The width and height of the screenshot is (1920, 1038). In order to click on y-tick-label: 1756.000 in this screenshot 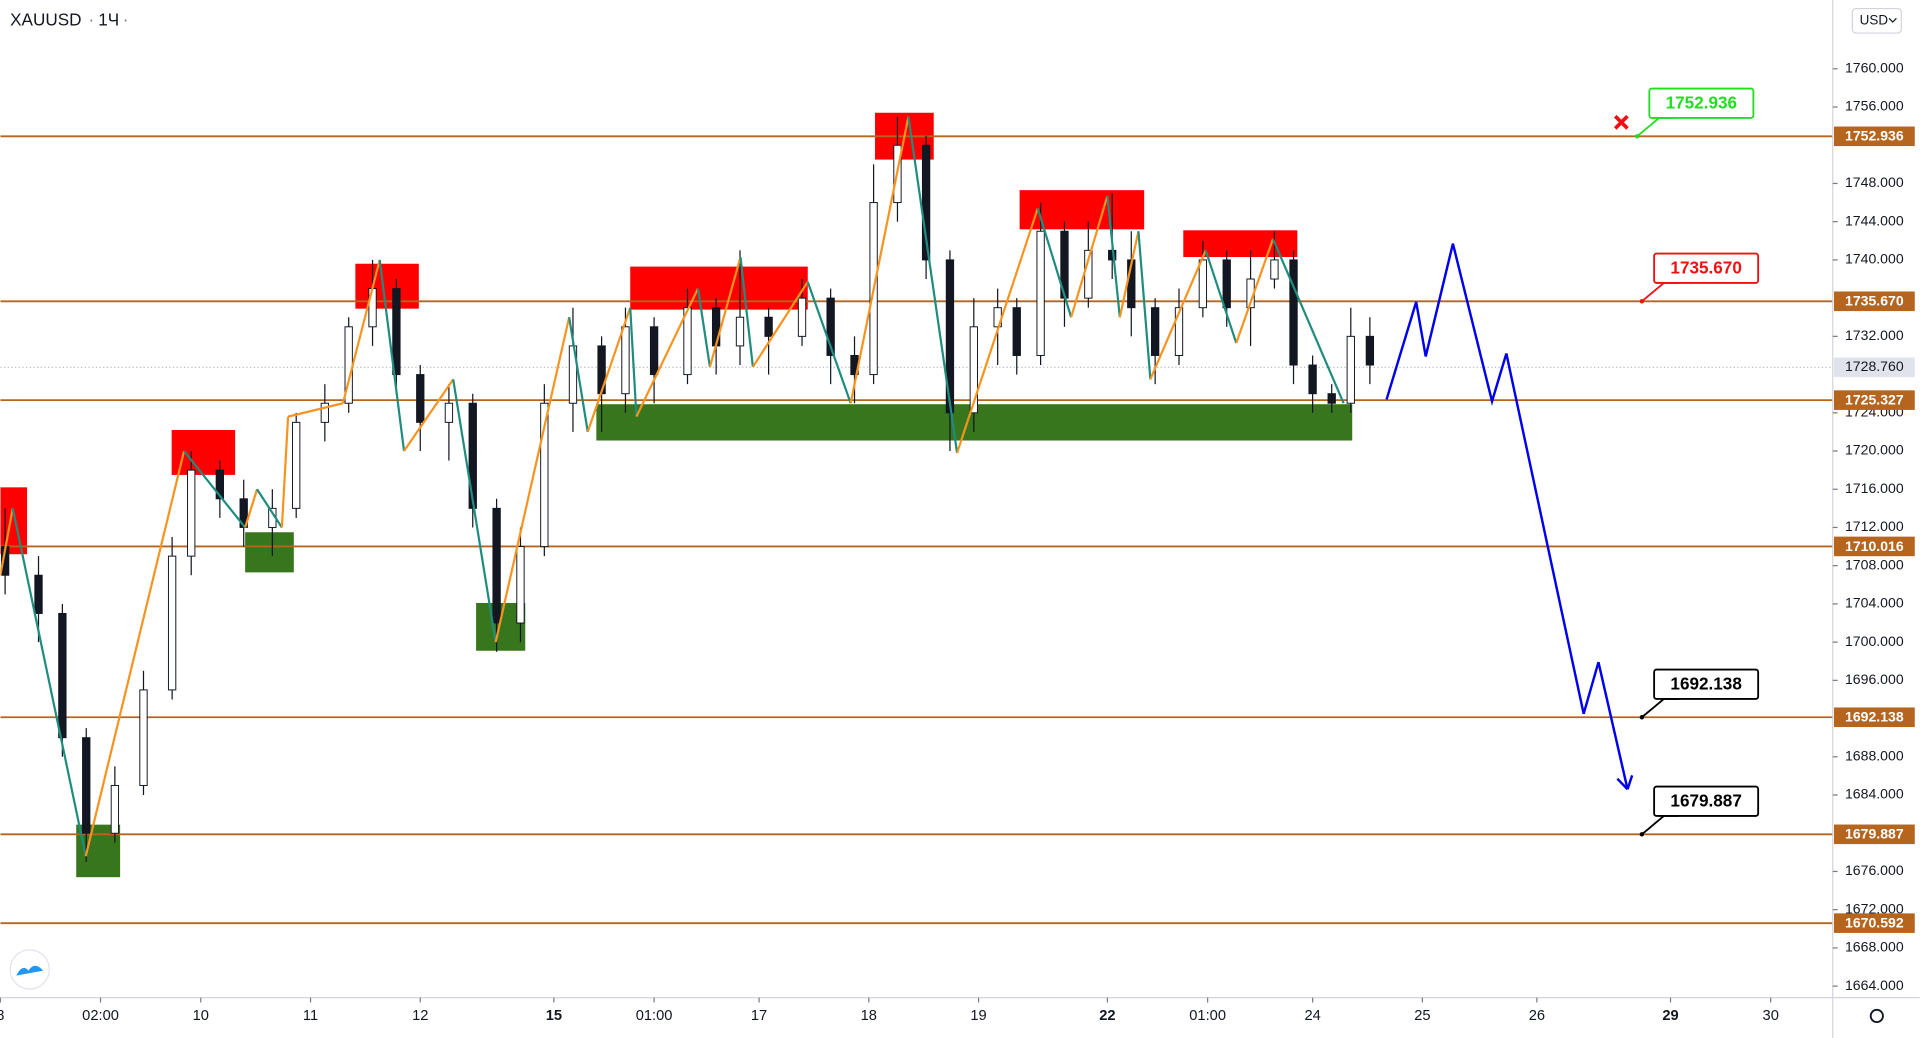, I will do `click(1874, 106)`.